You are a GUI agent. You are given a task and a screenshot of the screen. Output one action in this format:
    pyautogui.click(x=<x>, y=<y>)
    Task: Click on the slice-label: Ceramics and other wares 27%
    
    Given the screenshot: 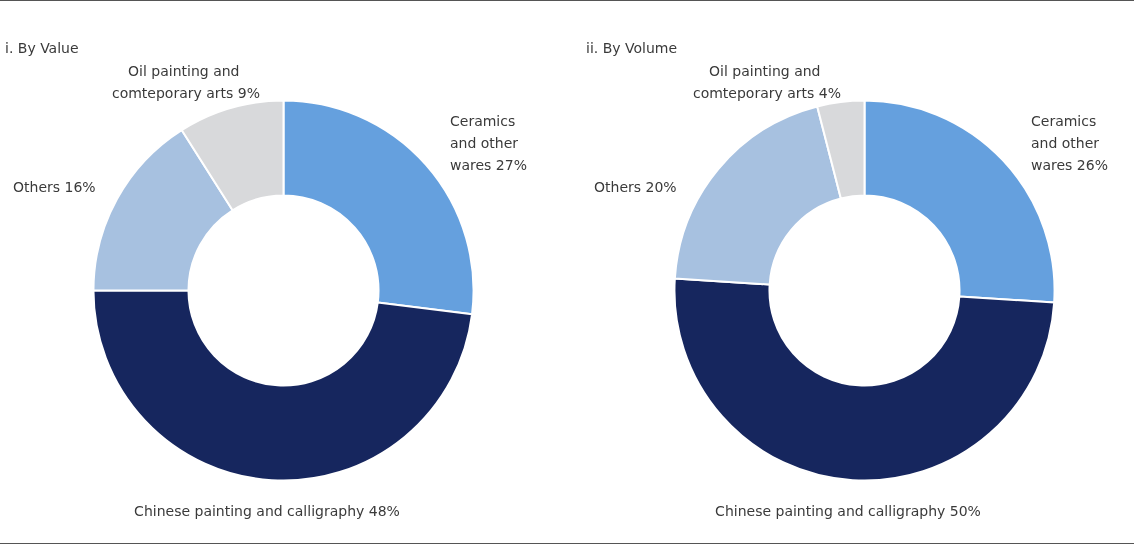 What is the action you would take?
    pyautogui.click(x=488, y=143)
    